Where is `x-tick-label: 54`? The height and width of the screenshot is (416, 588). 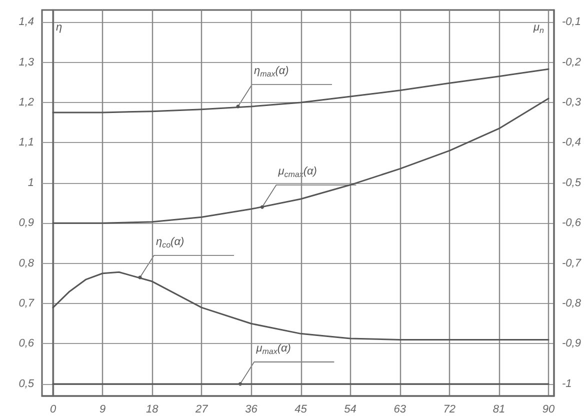 x-tick-label: 54 is located at coordinates (350, 410).